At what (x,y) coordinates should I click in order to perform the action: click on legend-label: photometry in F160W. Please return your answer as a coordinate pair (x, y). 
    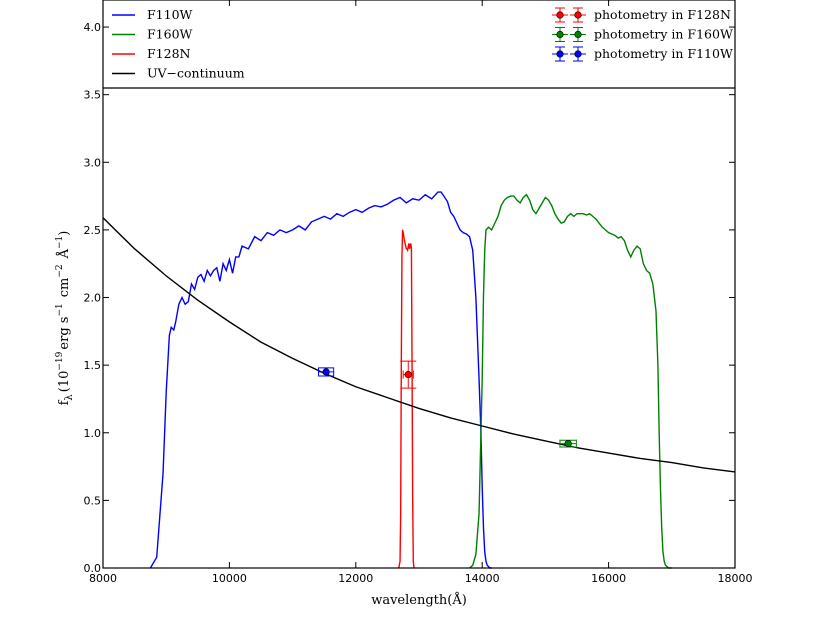
    Looking at the image, I should click on (663, 34).